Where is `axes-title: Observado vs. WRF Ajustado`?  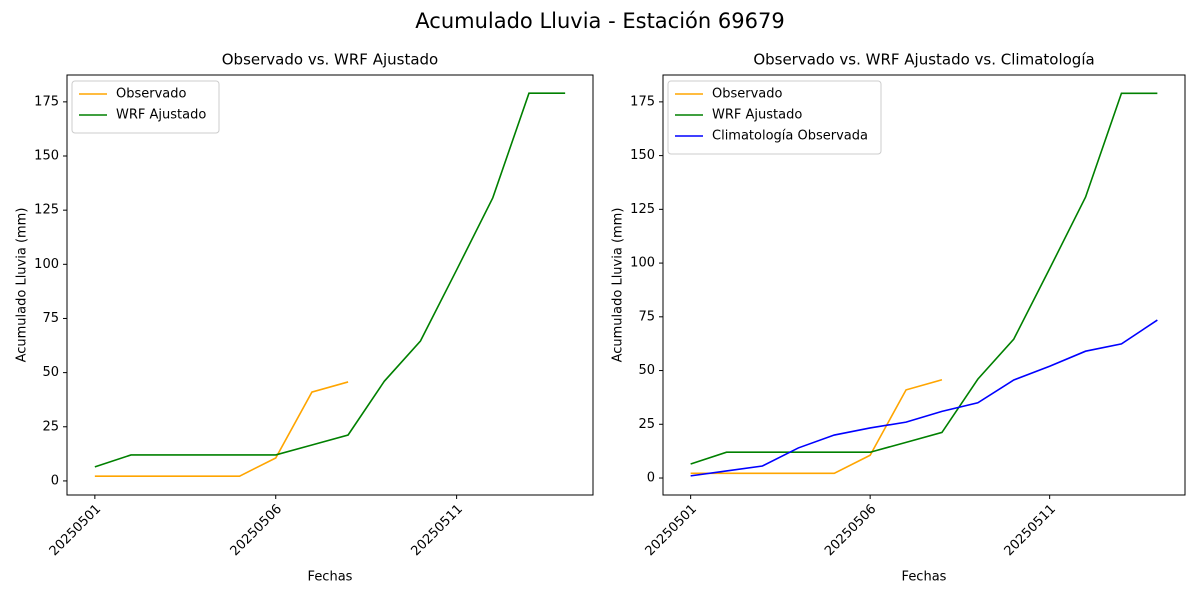
axes-title: Observado vs. WRF Ajustado is located at coordinates (330, 60).